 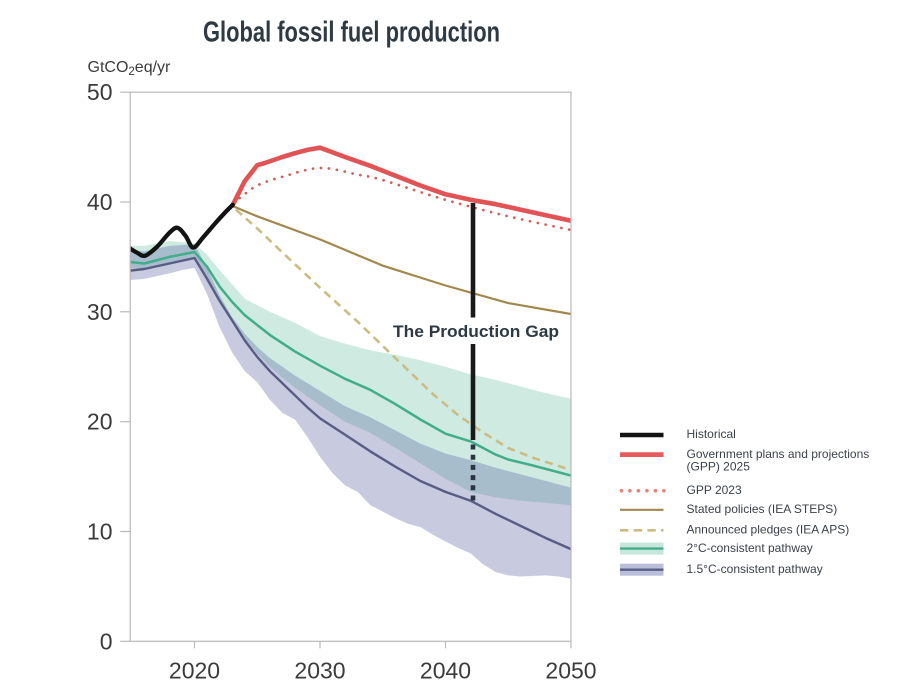 I want to click on svg-text: 40, so click(x=100, y=202).